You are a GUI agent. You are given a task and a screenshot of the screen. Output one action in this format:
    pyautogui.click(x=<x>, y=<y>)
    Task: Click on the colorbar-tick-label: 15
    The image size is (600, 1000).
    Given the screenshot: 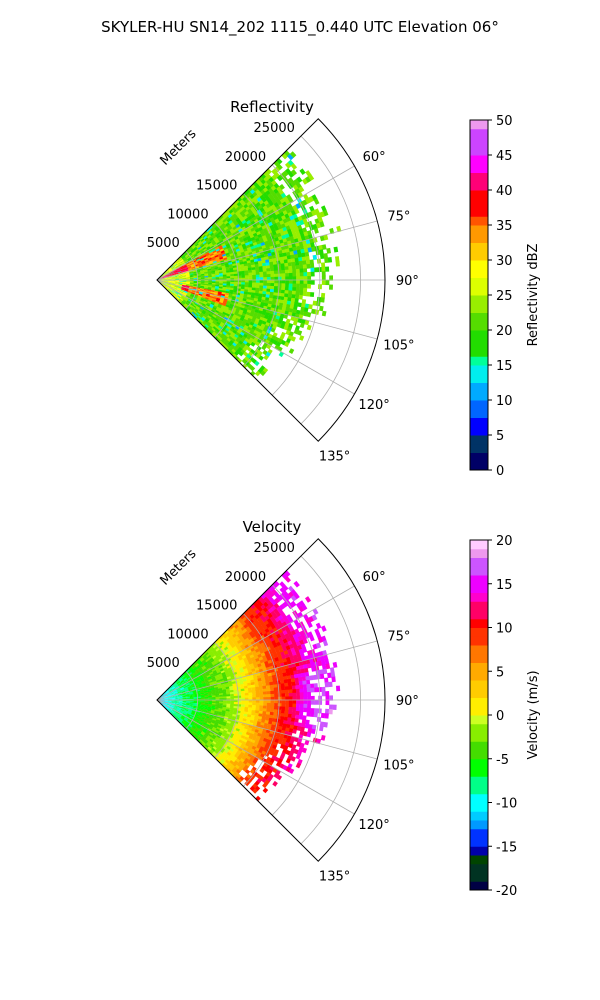 What is the action you would take?
    pyautogui.click(x=504, y=366)
    